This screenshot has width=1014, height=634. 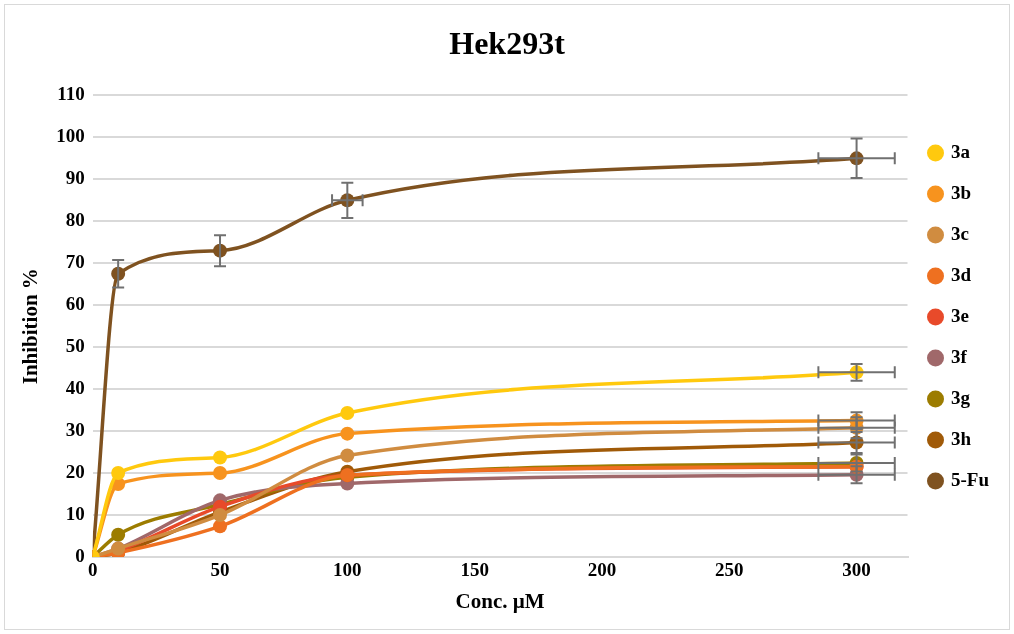 I want to click on legend-label: 3b, so click(x=961, y=192).